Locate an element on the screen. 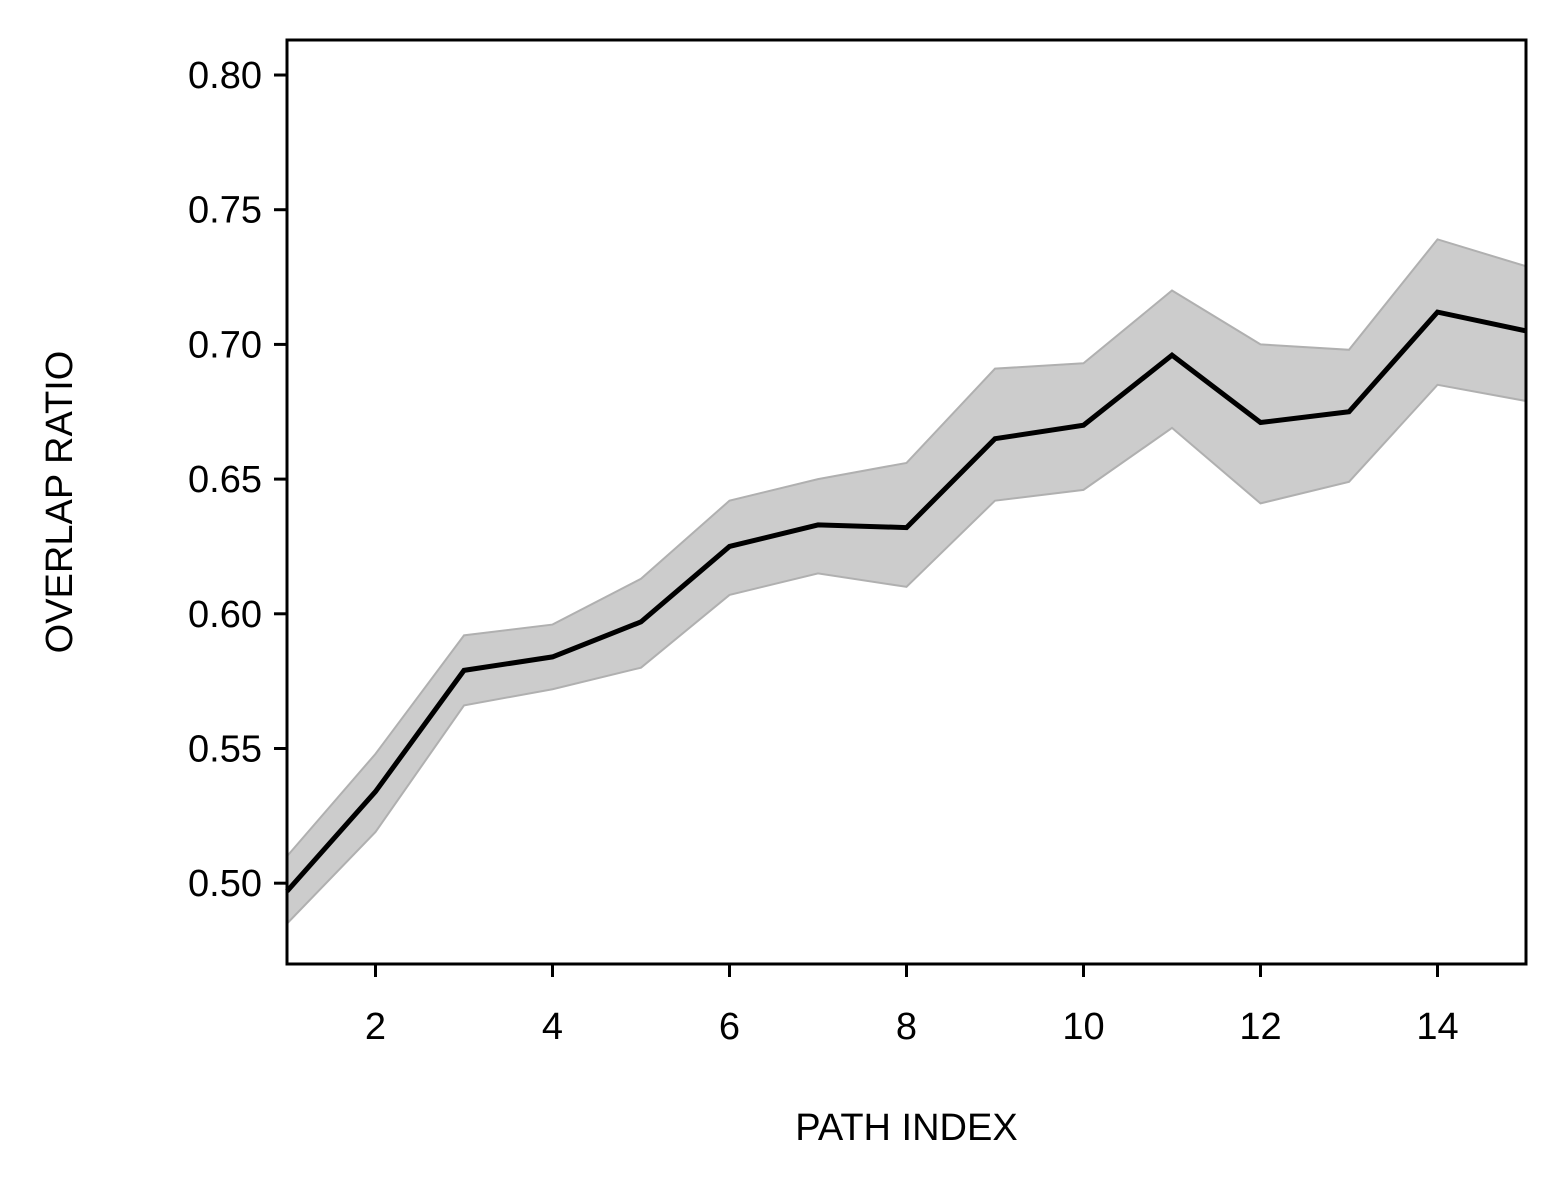  y-tick-label: 0.50 is located at coordinates (225, 884).